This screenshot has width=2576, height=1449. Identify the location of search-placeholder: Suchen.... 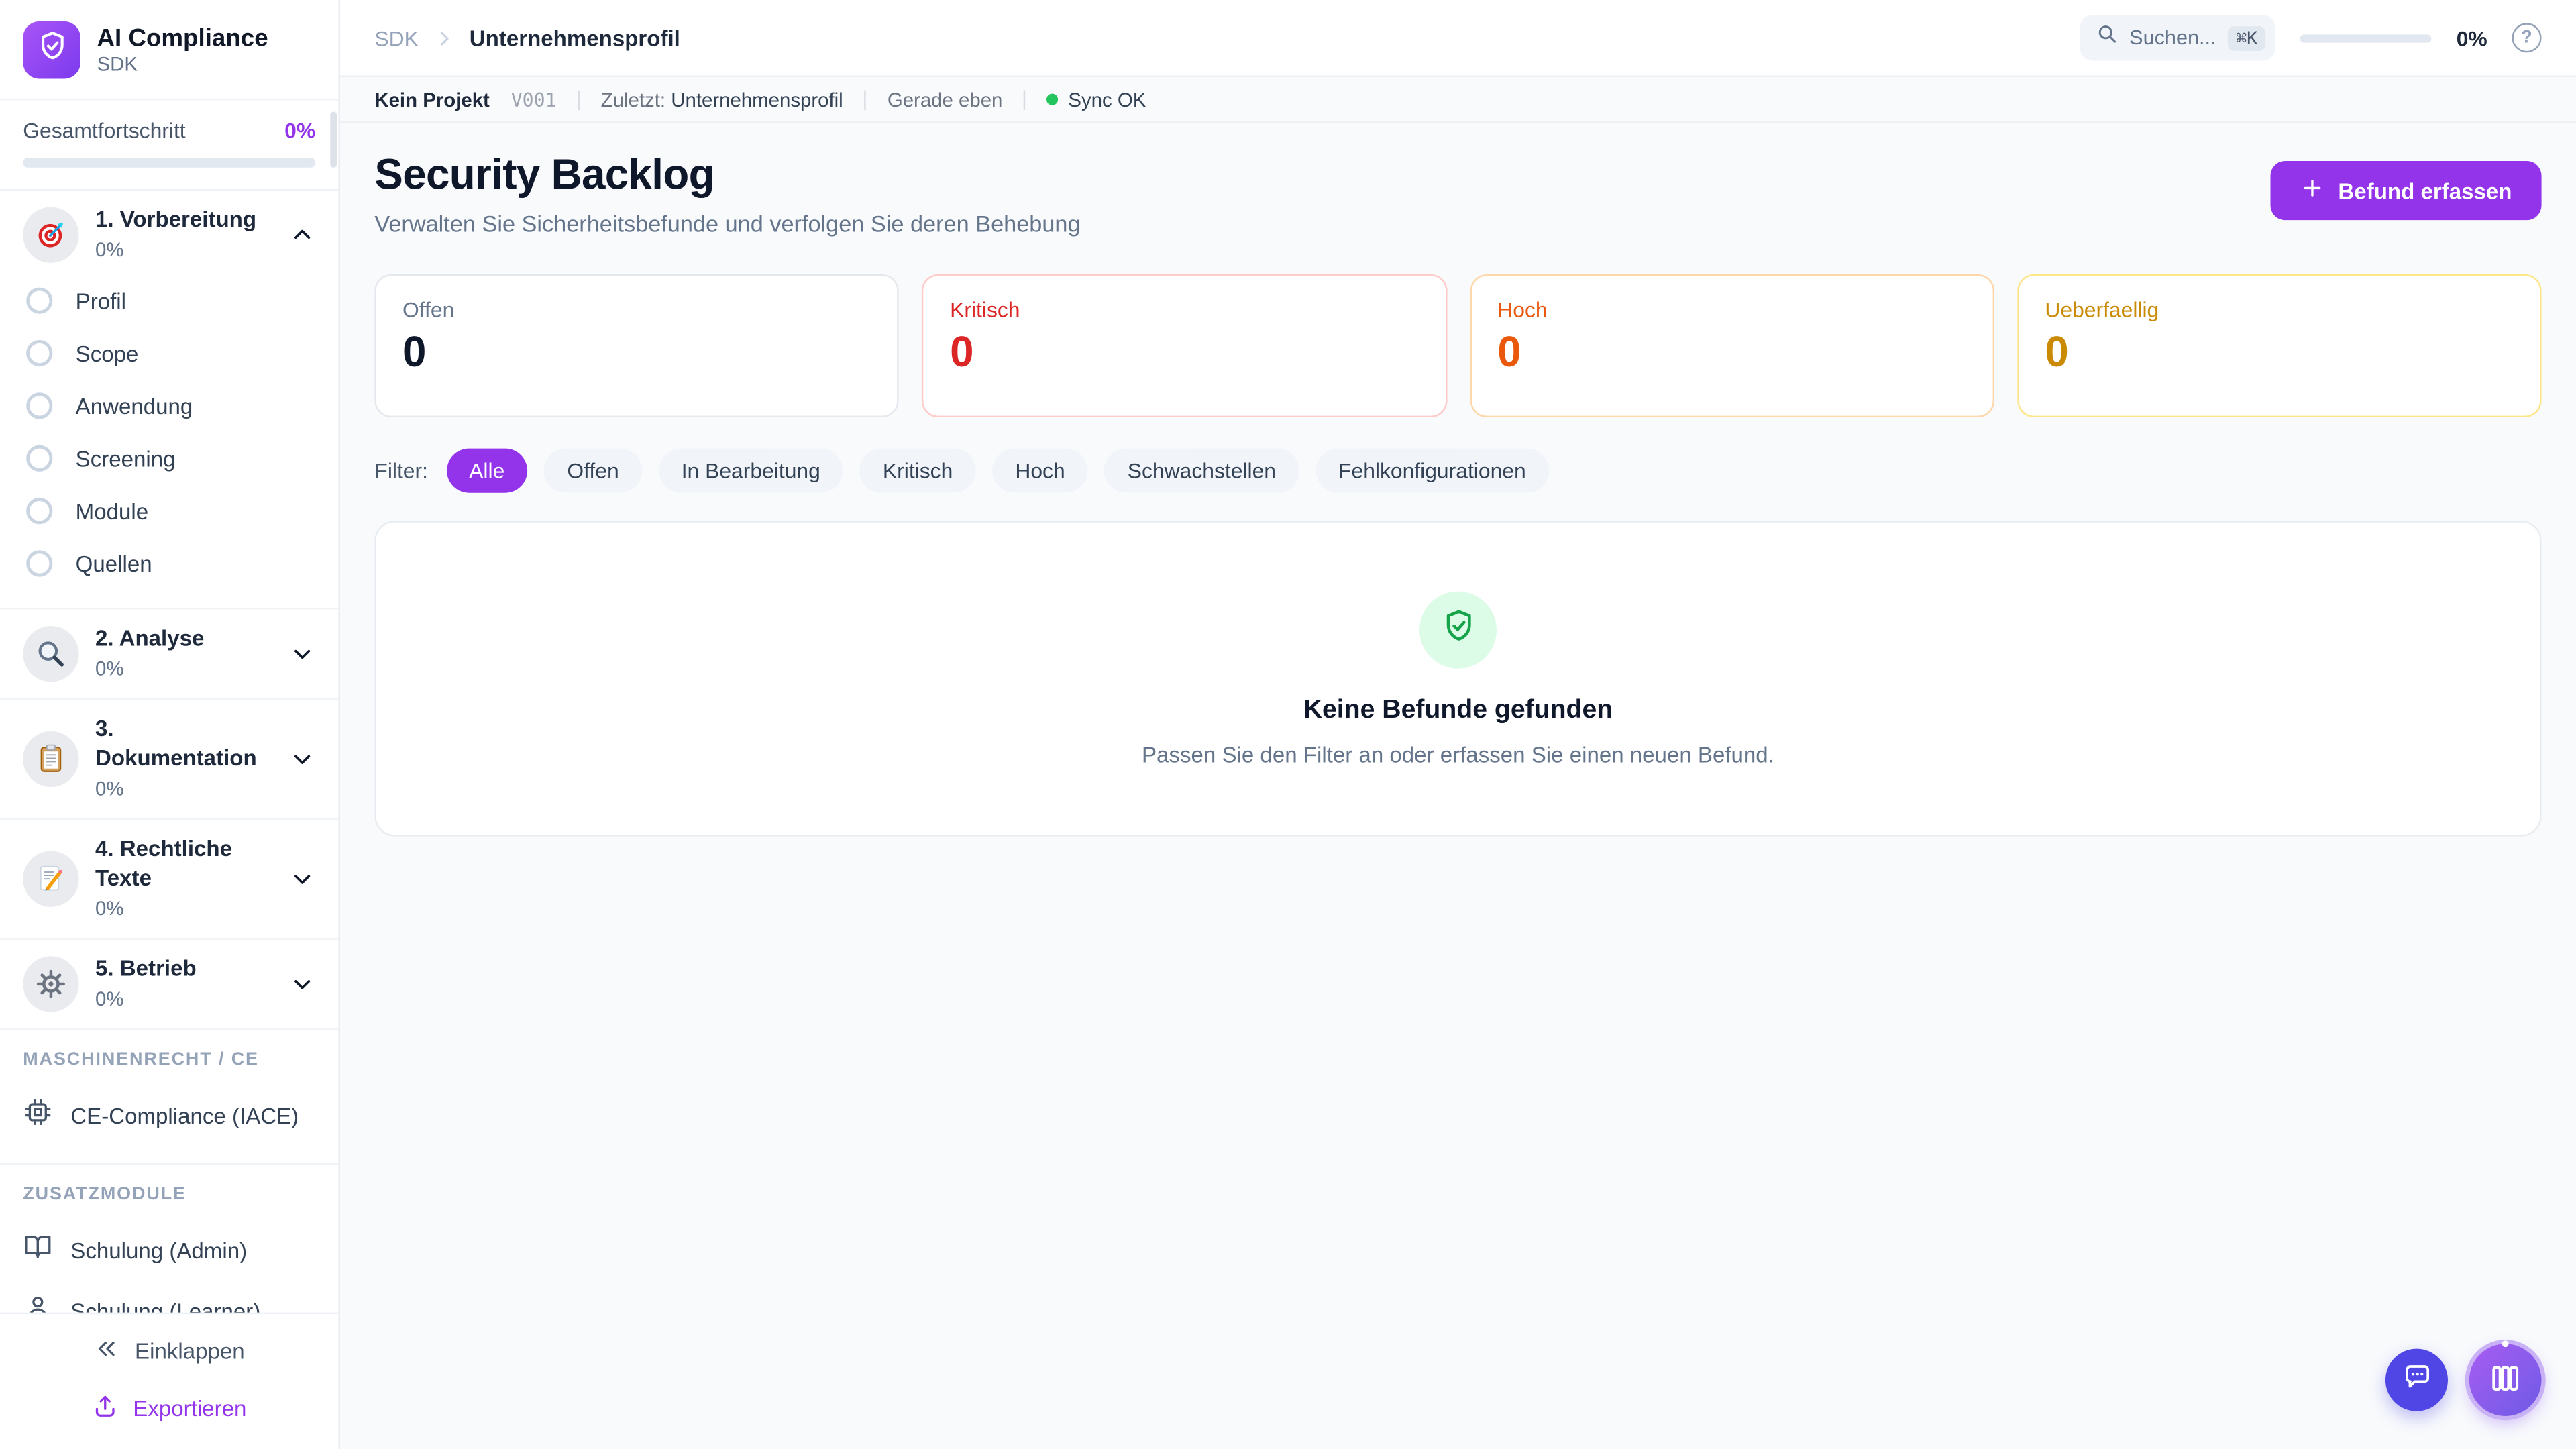
(2172, 38).